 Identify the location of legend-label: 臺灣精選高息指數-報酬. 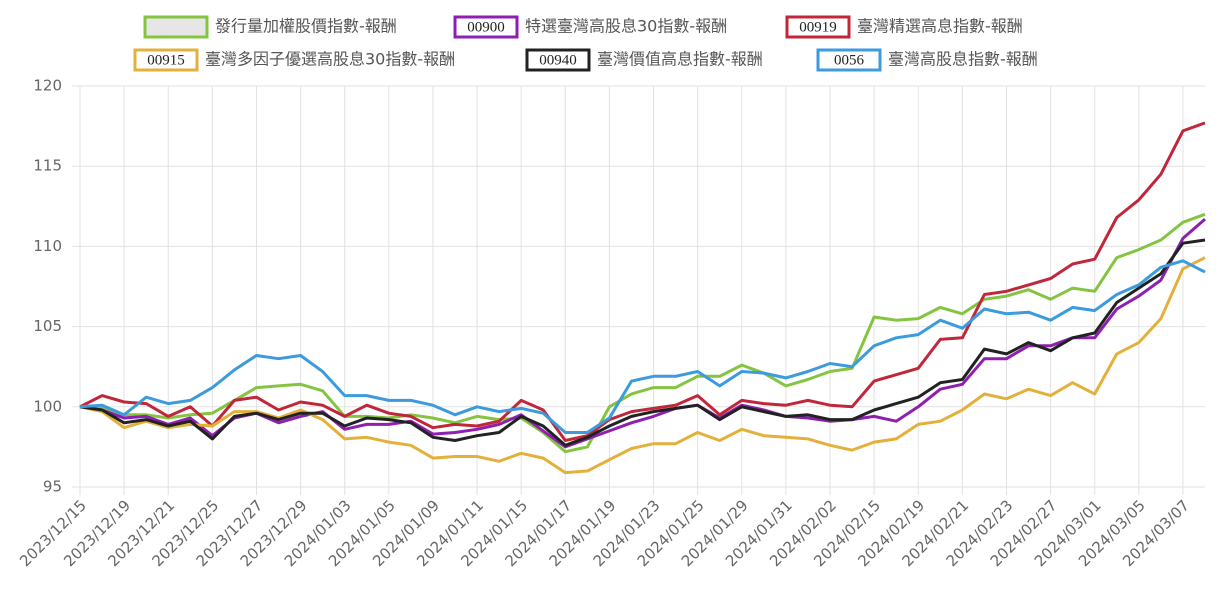
(940, 26).